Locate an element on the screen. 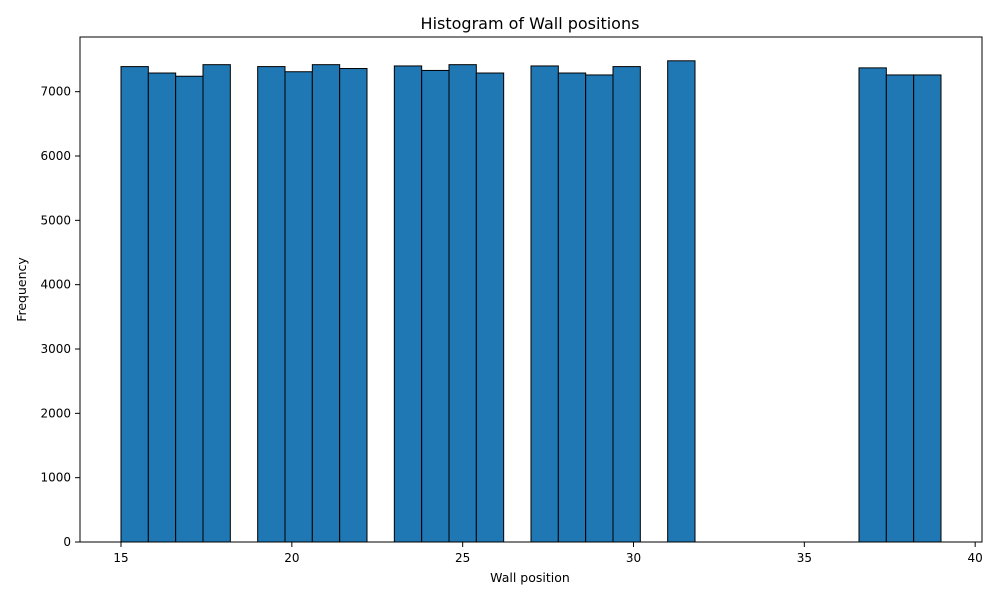 The height and width of the screenshot is (600, 1000). x-axis: 15 20 25 30 35 40 is located at coordinates (548, 553).